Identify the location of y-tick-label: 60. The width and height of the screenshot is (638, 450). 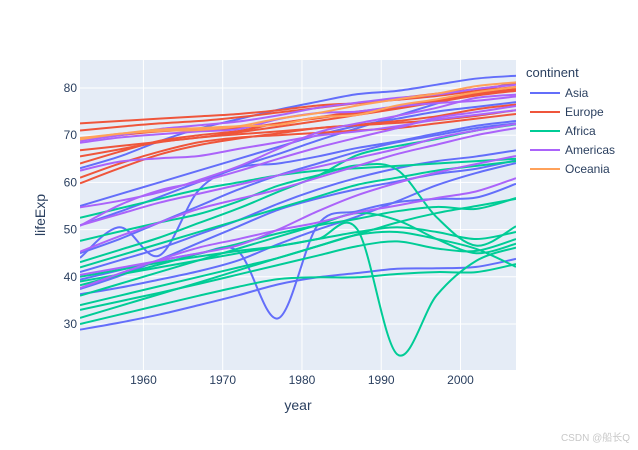
(71, 182).